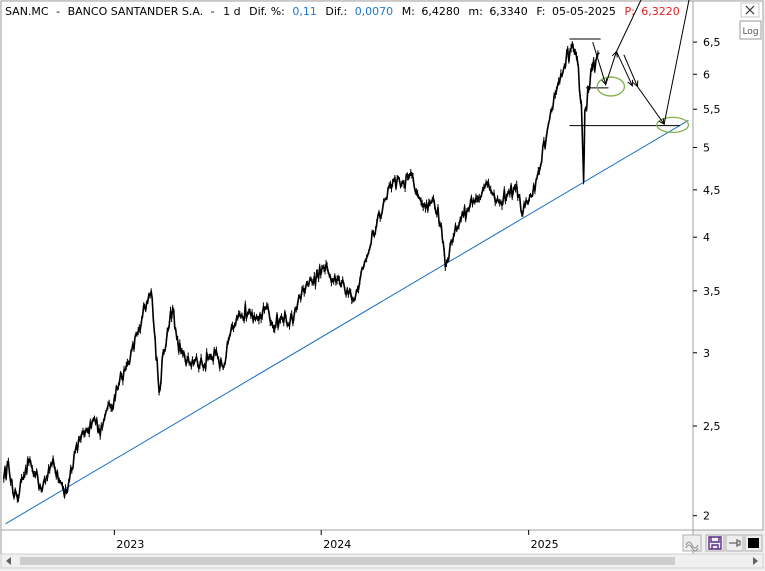 The image size is (765, 571). Describe the element at coordinates (715, 543) in the screenshot. I see `save-chart-button` at that location.